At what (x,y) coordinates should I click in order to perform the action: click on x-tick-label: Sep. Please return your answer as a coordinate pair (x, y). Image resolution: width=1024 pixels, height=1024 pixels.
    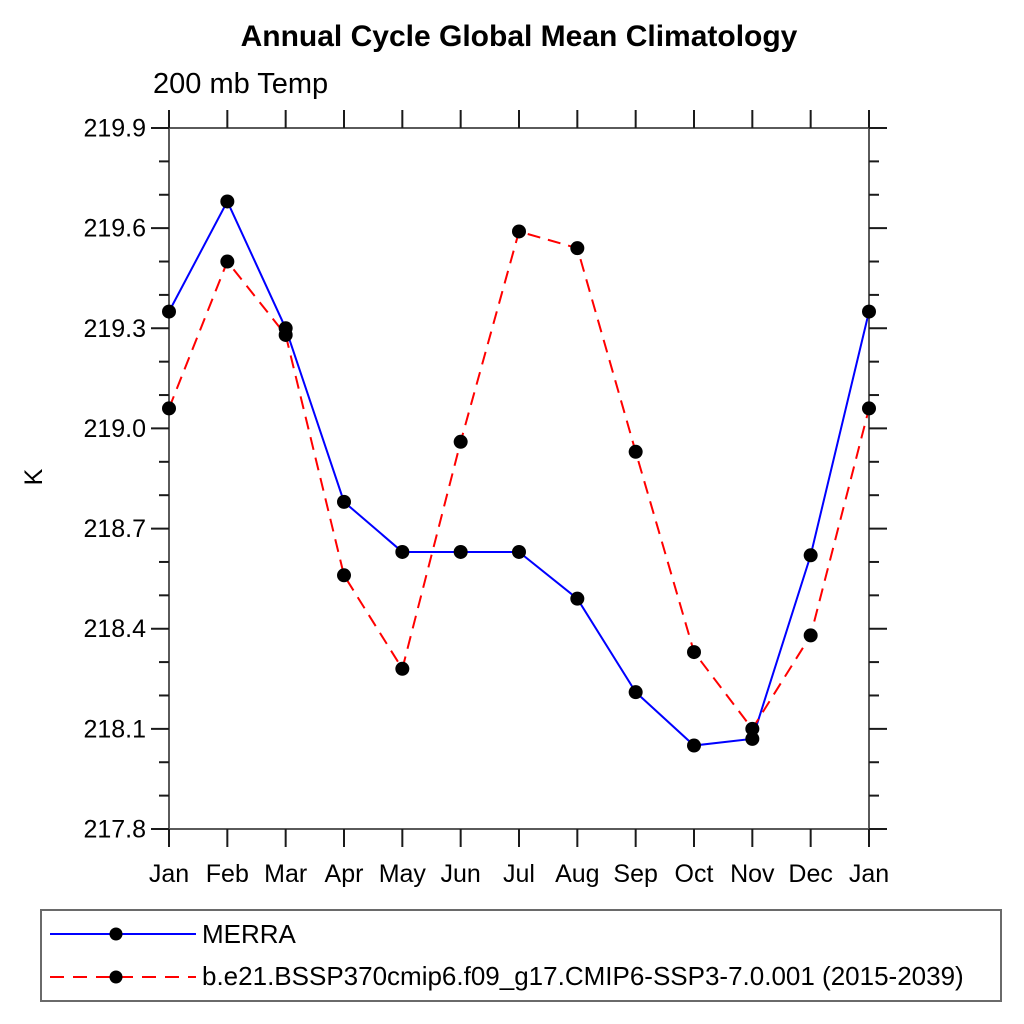
    Looking at the image, I should click on (635, 874).